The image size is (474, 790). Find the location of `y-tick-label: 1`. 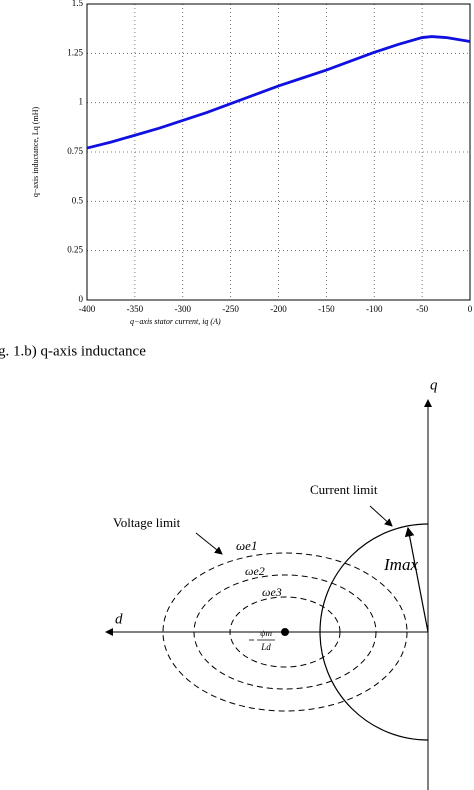

y-tick-label: 1 is located at coordinates (81, 102).